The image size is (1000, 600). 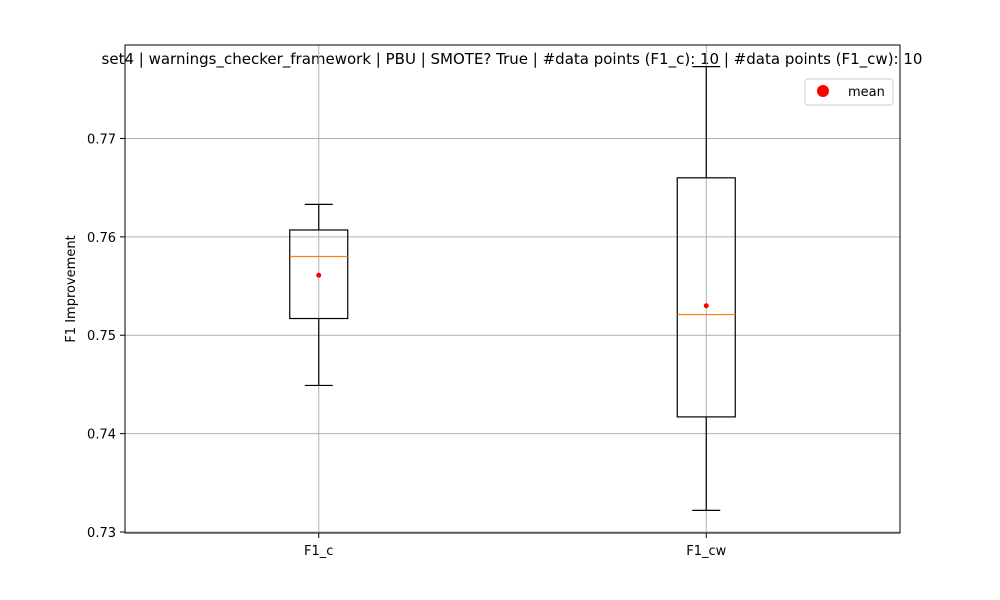 I want to click on legend: mean, so click(x=849, y=92).